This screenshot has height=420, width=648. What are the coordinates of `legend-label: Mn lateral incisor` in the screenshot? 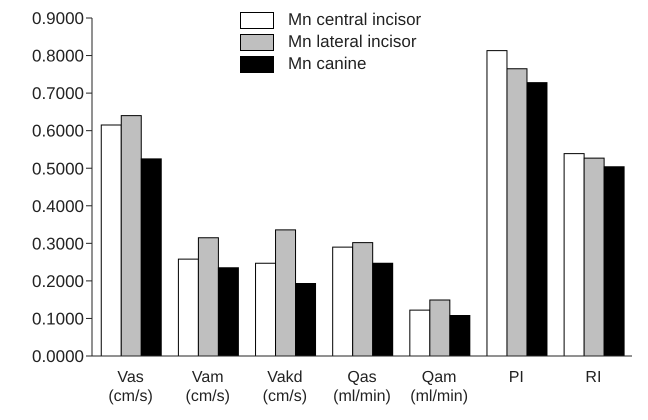 It's located at (352, 42).